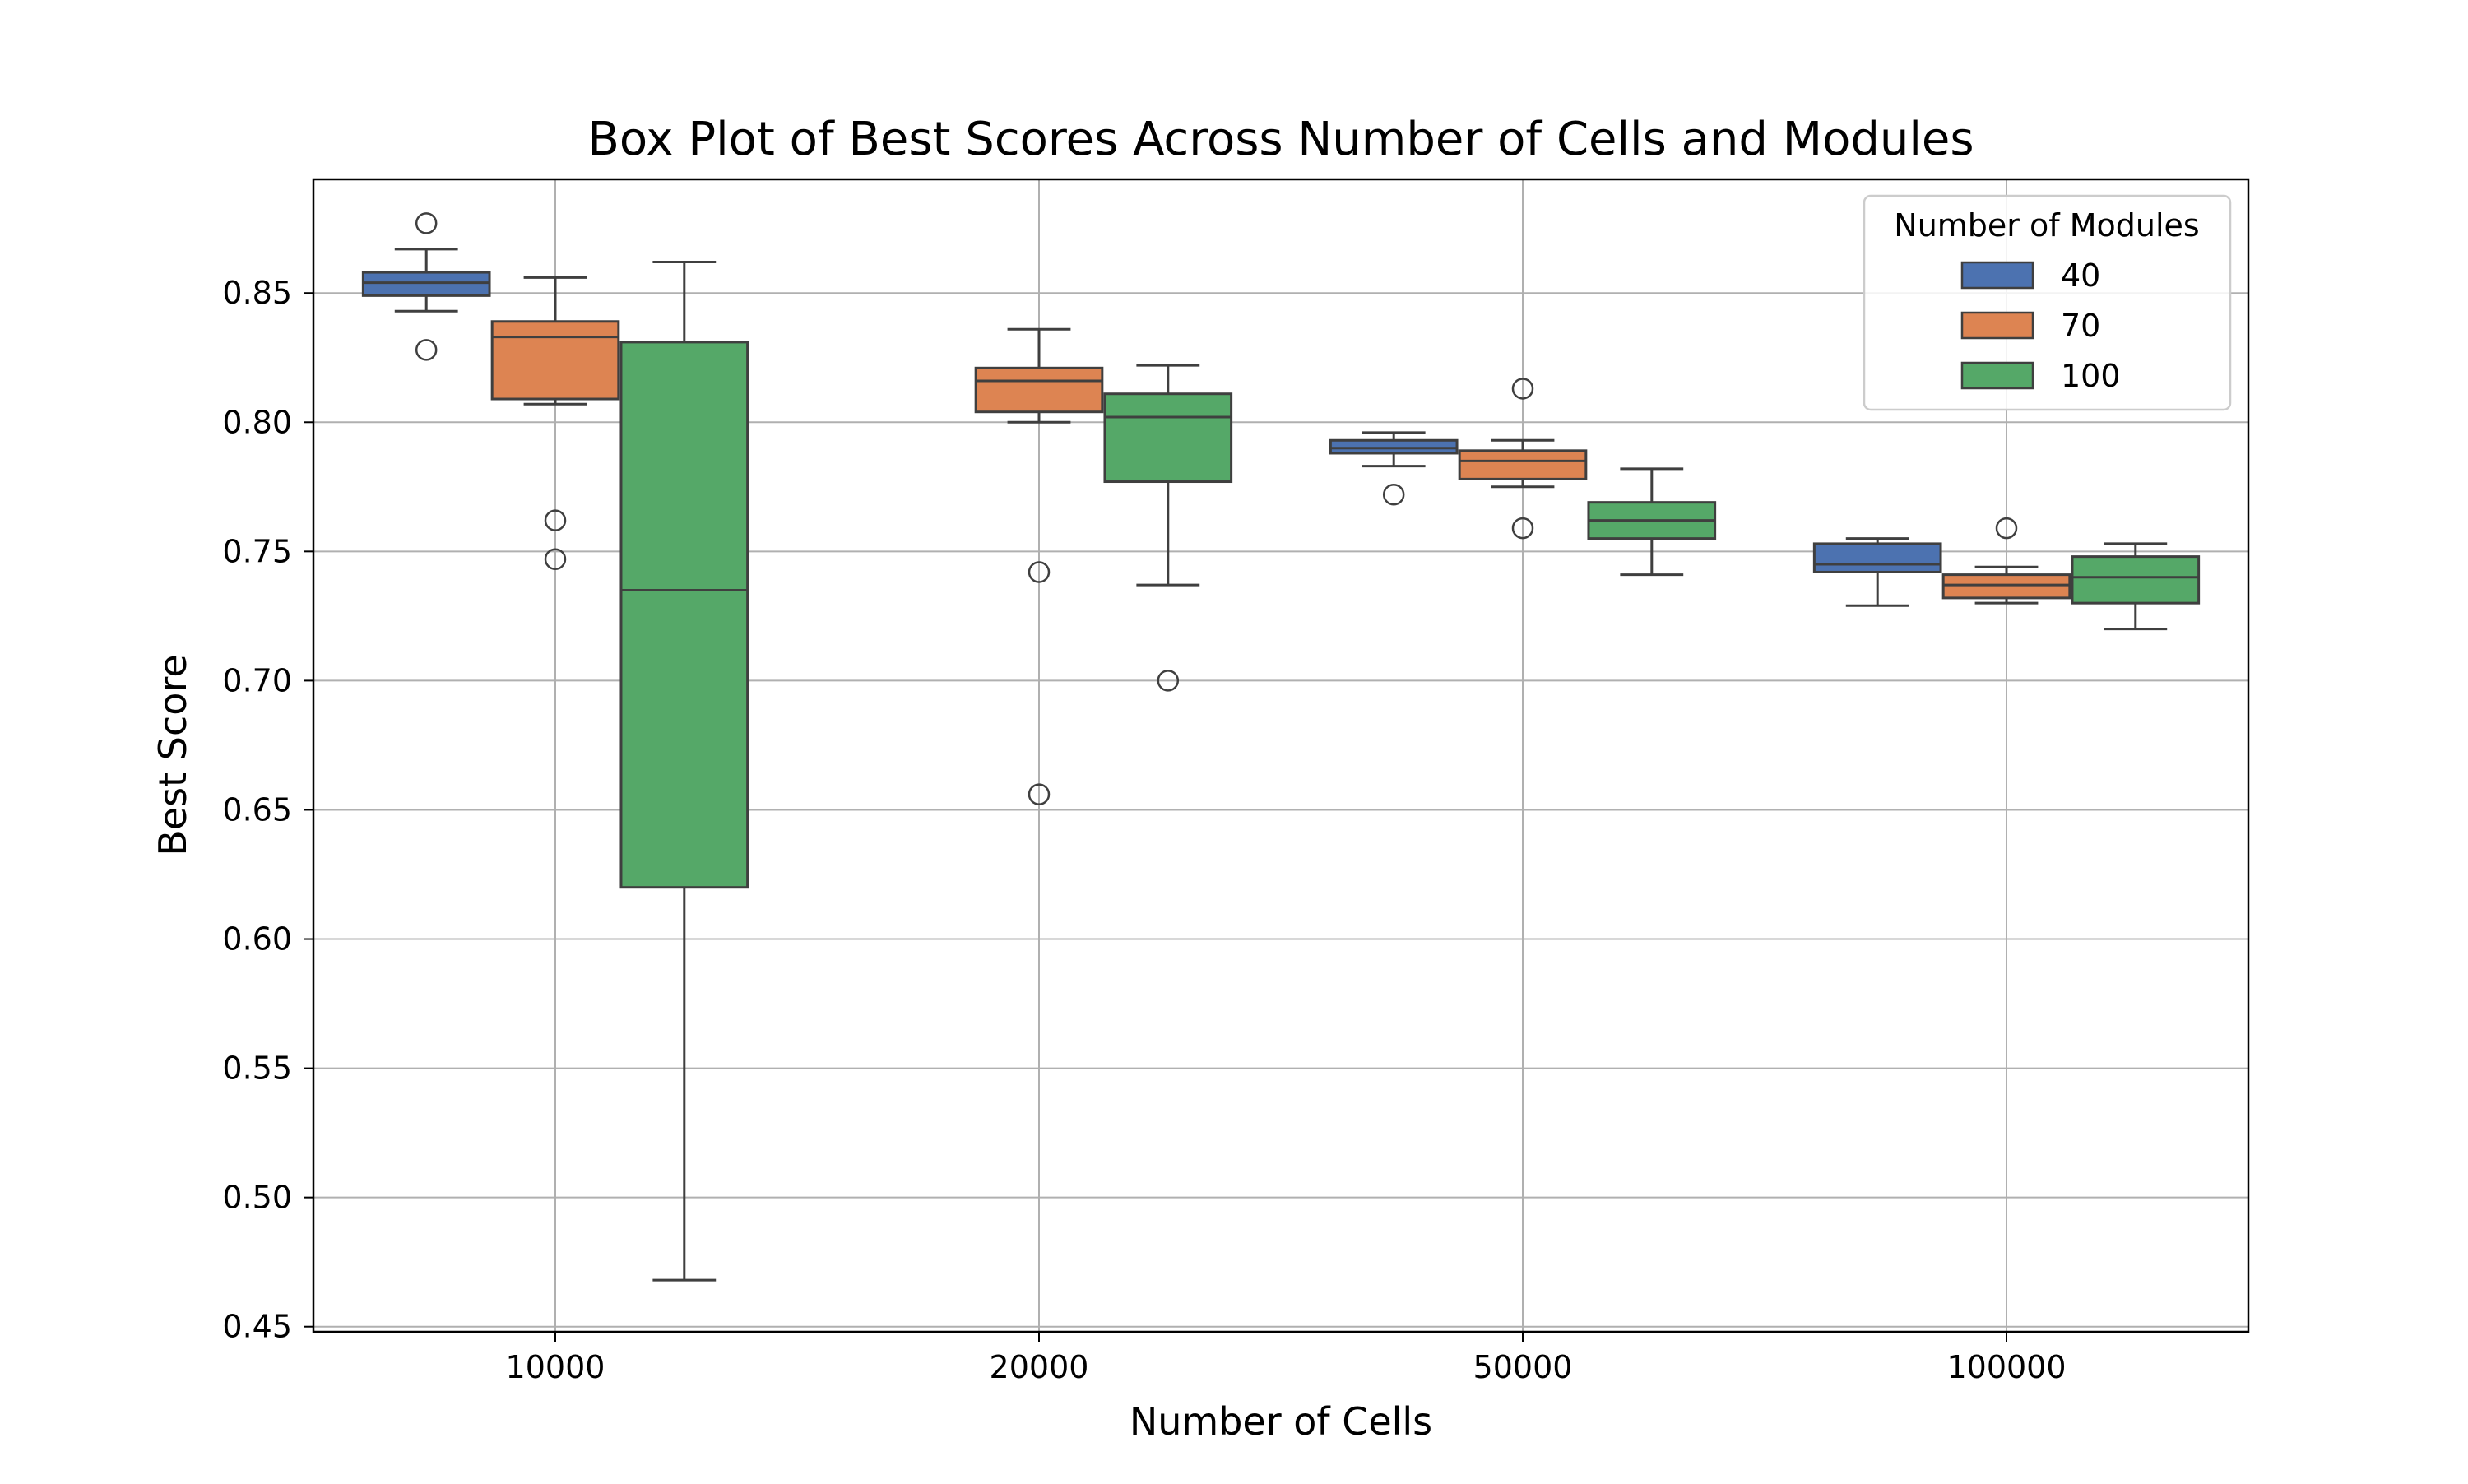  Describe the element at coordinates (2080, 275) in the screenshot. I see `legend-label-40: 40` at that location.